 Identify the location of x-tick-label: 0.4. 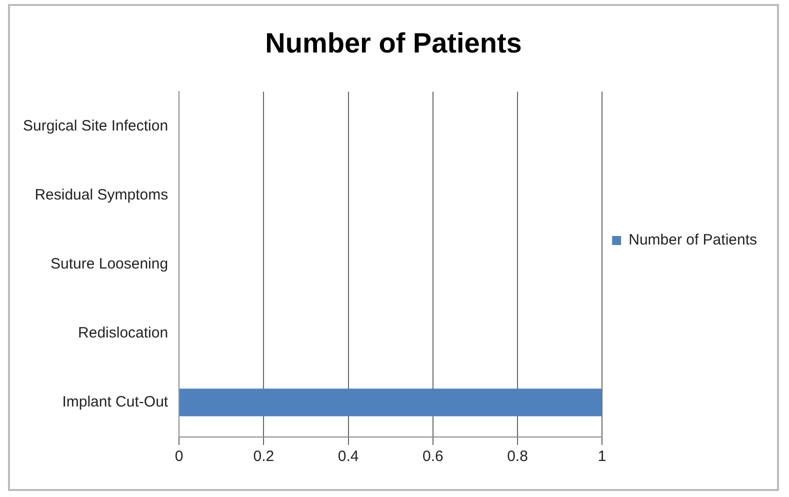
(348, 457).